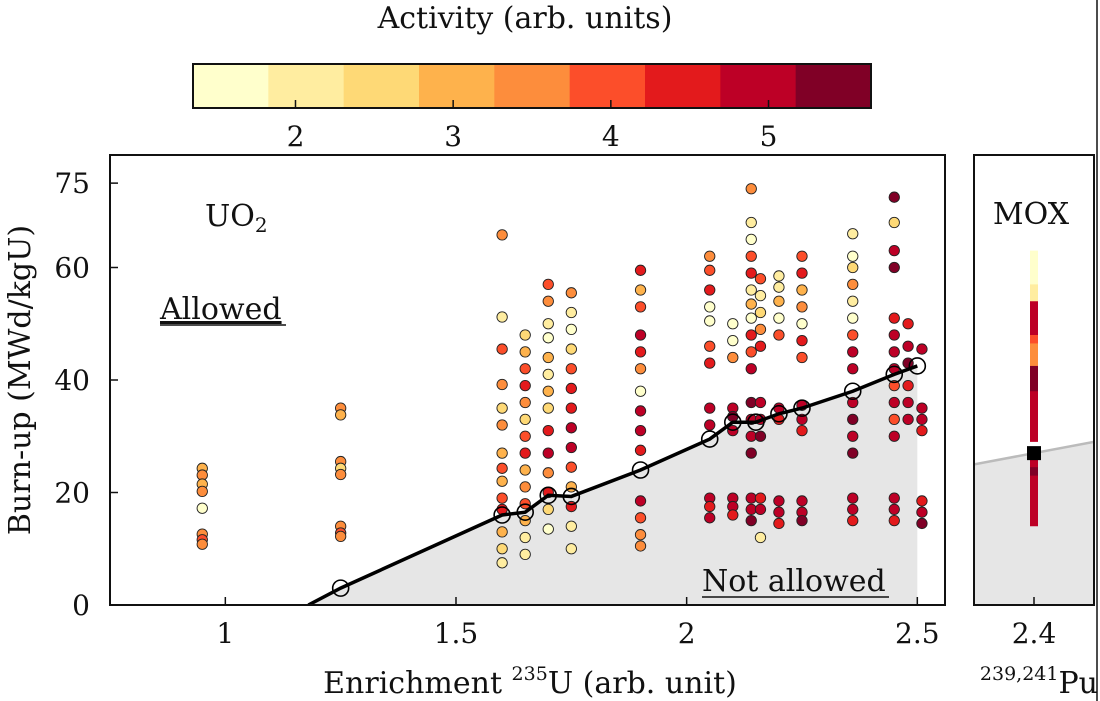 This screenshot has width=1100, height=701. I want to click on mox-limit-marker, so click(1034, 453).